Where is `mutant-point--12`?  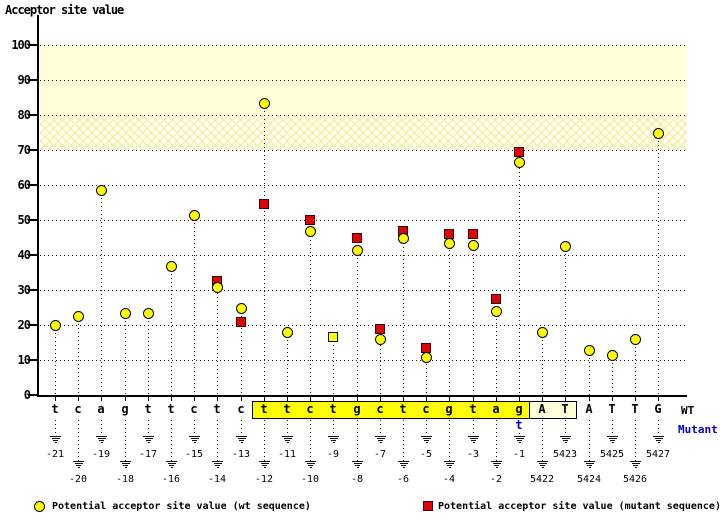
mutant-point--12 is located at coordinates (264, 204).